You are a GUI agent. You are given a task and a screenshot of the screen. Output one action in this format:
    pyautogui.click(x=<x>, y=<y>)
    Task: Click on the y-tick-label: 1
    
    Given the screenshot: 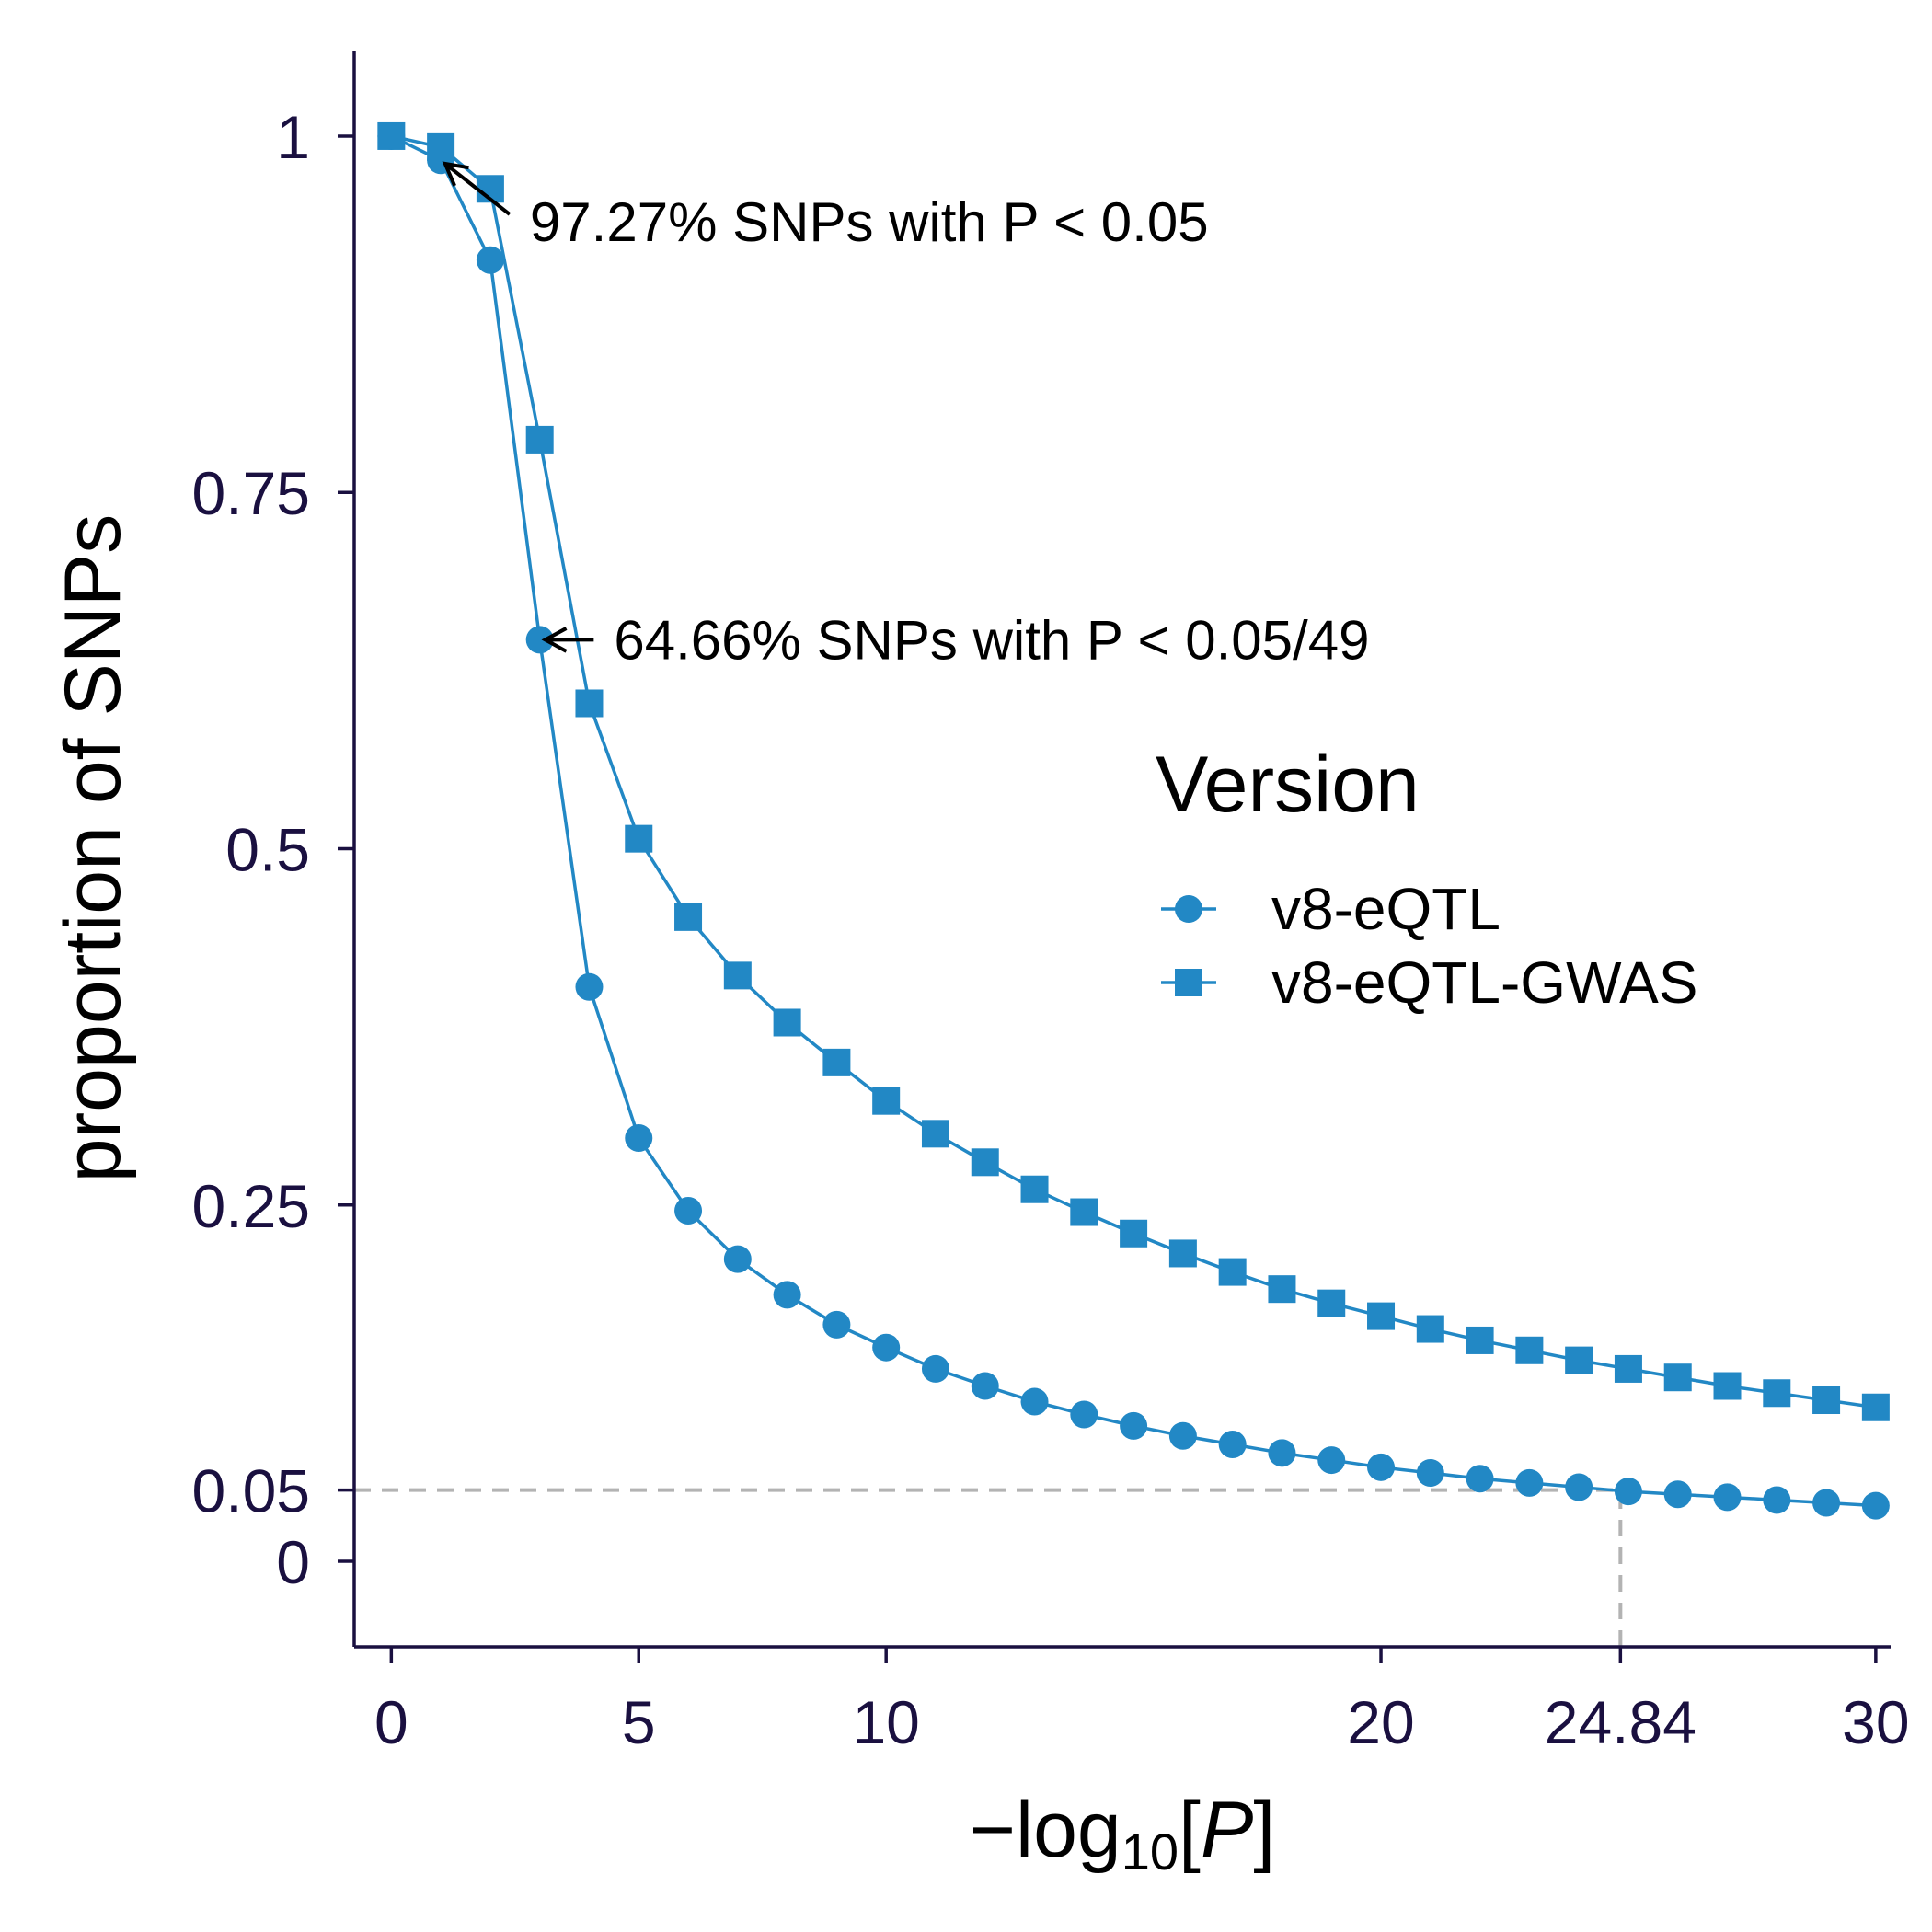 What is the action you would take?
    pyautogui.click(x=293, y=137)
    